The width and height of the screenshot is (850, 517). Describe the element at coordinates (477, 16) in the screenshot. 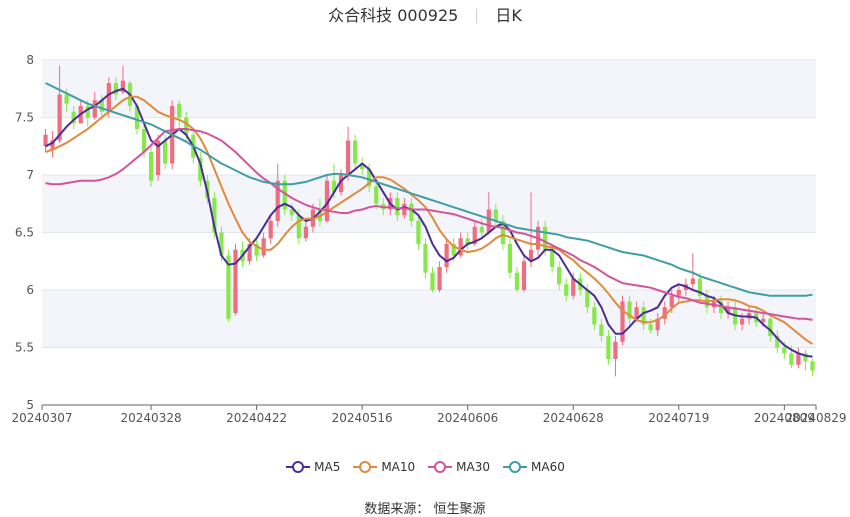

I see `title-divider` at that location.